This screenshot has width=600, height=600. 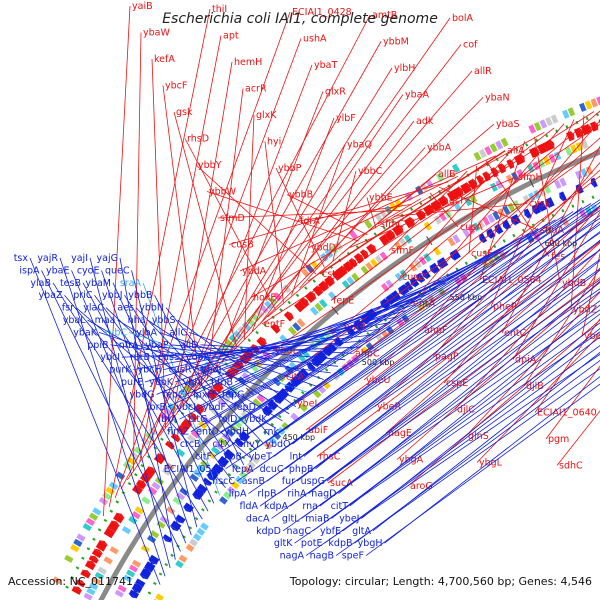 What do you see at coordinates (323, 494) in the screenshot?
I see `reverse-gene-label: nagD` at bounding box center [323, 494].